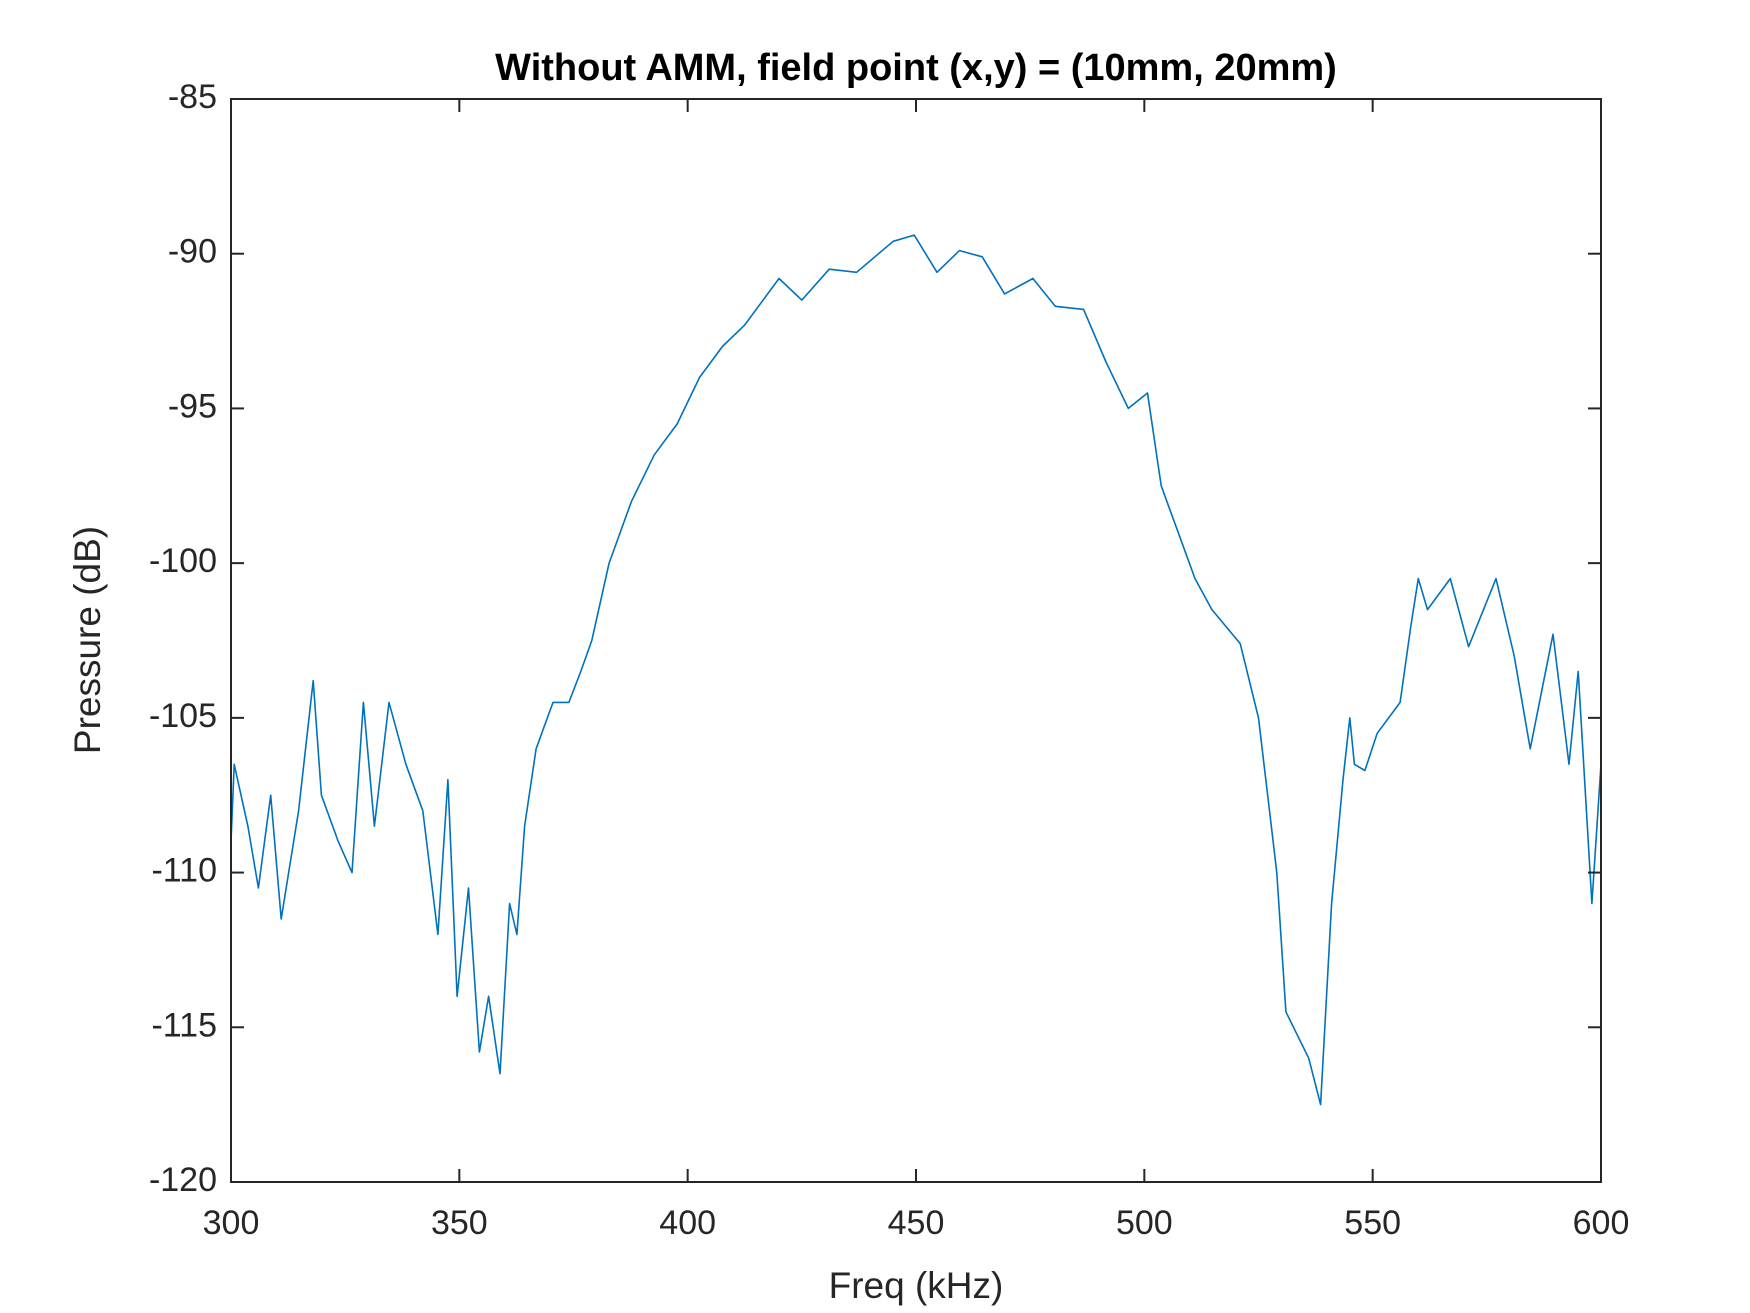 Image resolution: width=1750 pixels, height=1313 pixels. I want to click on y-axis-label: Pressure (dB), so click(87, 640).